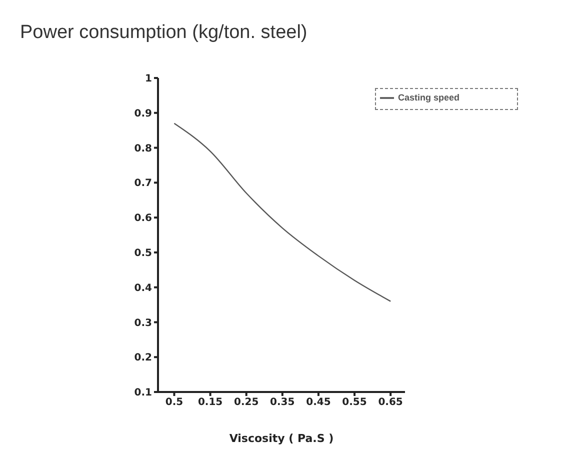 Image resolution: width=583 pixels, height=460 pixels. What do you see at coordinates (246, 402) in the screenshot?
I see `x-tick-label: 0.25` at bounding box center [246, 402].